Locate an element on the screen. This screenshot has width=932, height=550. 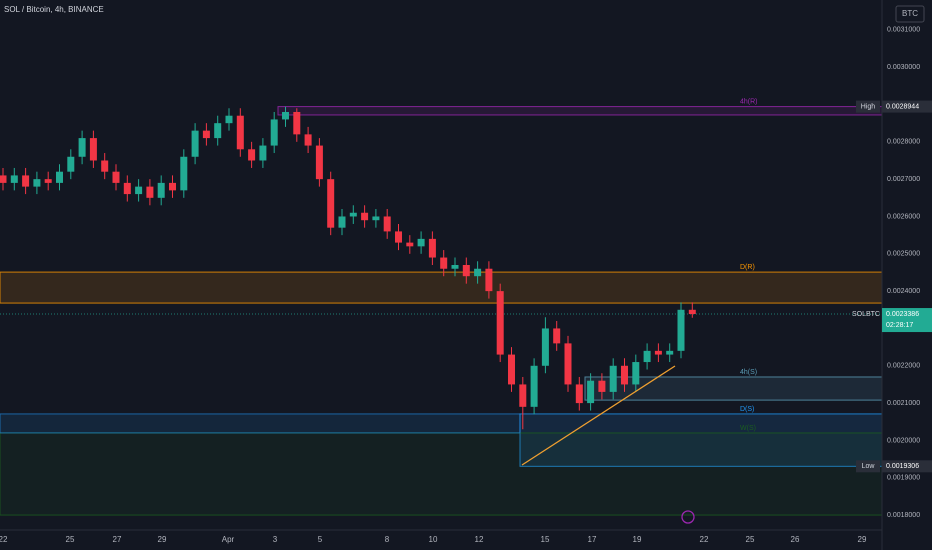
symbol-tag: SOLBTC is located at coordinates (866, 314).